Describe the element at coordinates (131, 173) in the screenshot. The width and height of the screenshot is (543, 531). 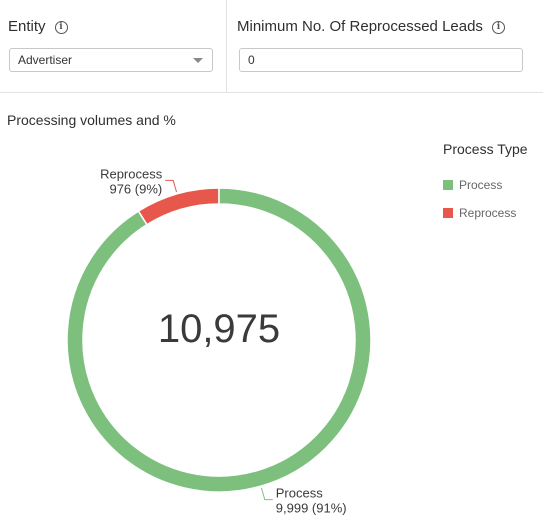
I see `slice-label-name: Reprocess` at that location.